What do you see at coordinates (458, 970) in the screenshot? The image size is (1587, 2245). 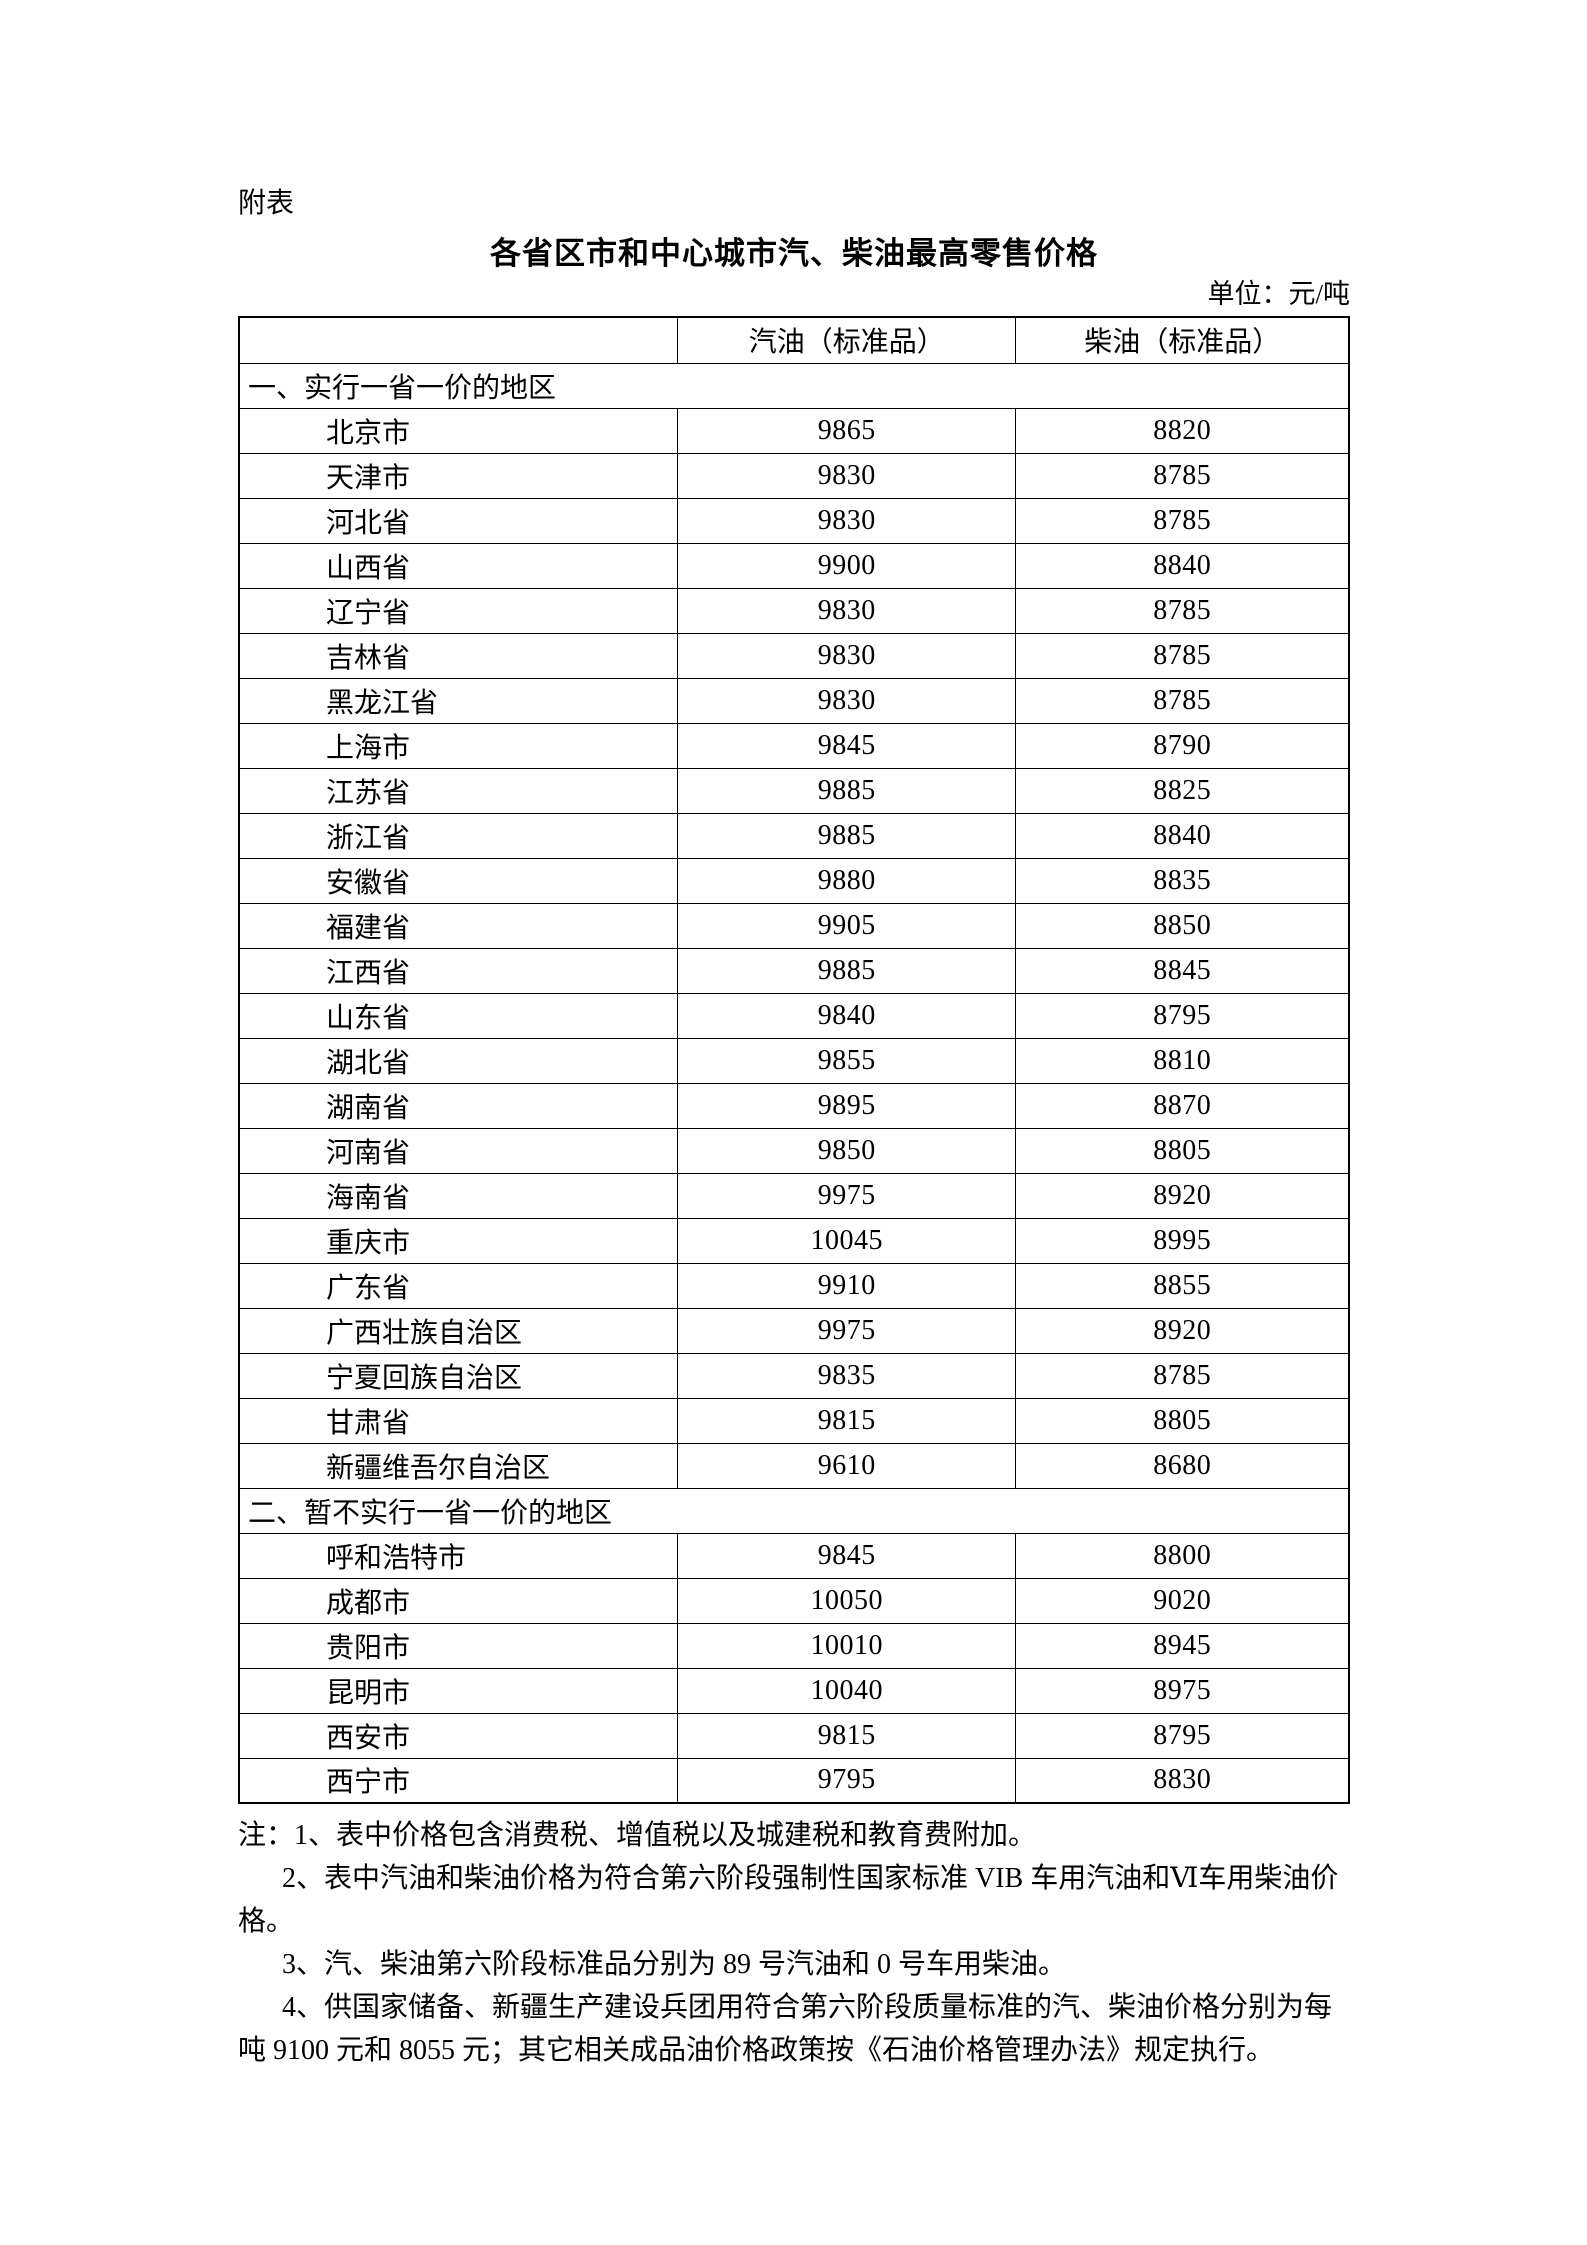 I see `region-cell: 江西省` at bounding box center [458, 970].